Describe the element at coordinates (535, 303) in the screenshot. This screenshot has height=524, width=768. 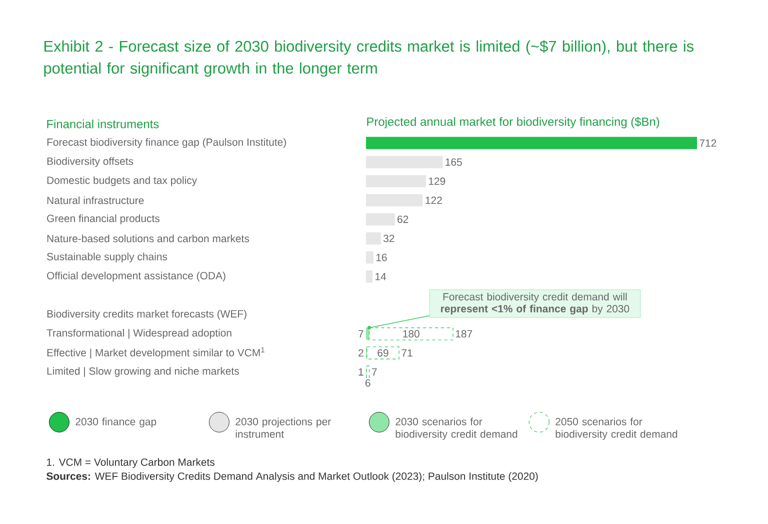
I see `annotation: Forecast biodiversity credit demand will represent <1% of finance gap by 2030` at that location.